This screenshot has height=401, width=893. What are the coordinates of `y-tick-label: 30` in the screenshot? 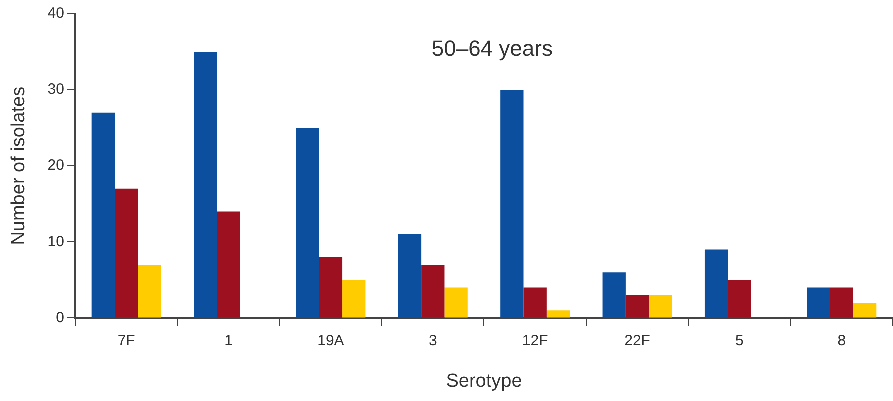 It's located at (56, 89).